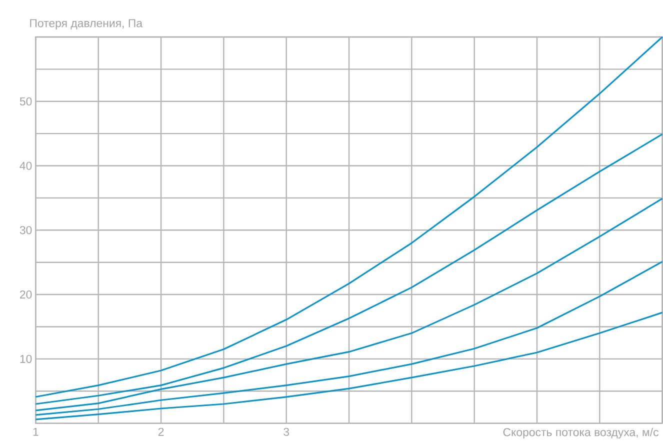  What do you see at coordinates (287, 432) in the screenshot?
I see `x-tick-label: 3` at bounding box center [287, 432].